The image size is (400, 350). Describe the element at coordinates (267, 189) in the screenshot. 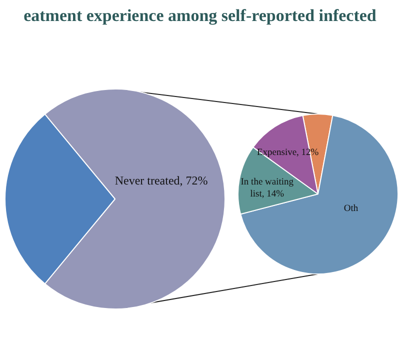

I see `slice-label: In the waiting list, 14%` at that location.